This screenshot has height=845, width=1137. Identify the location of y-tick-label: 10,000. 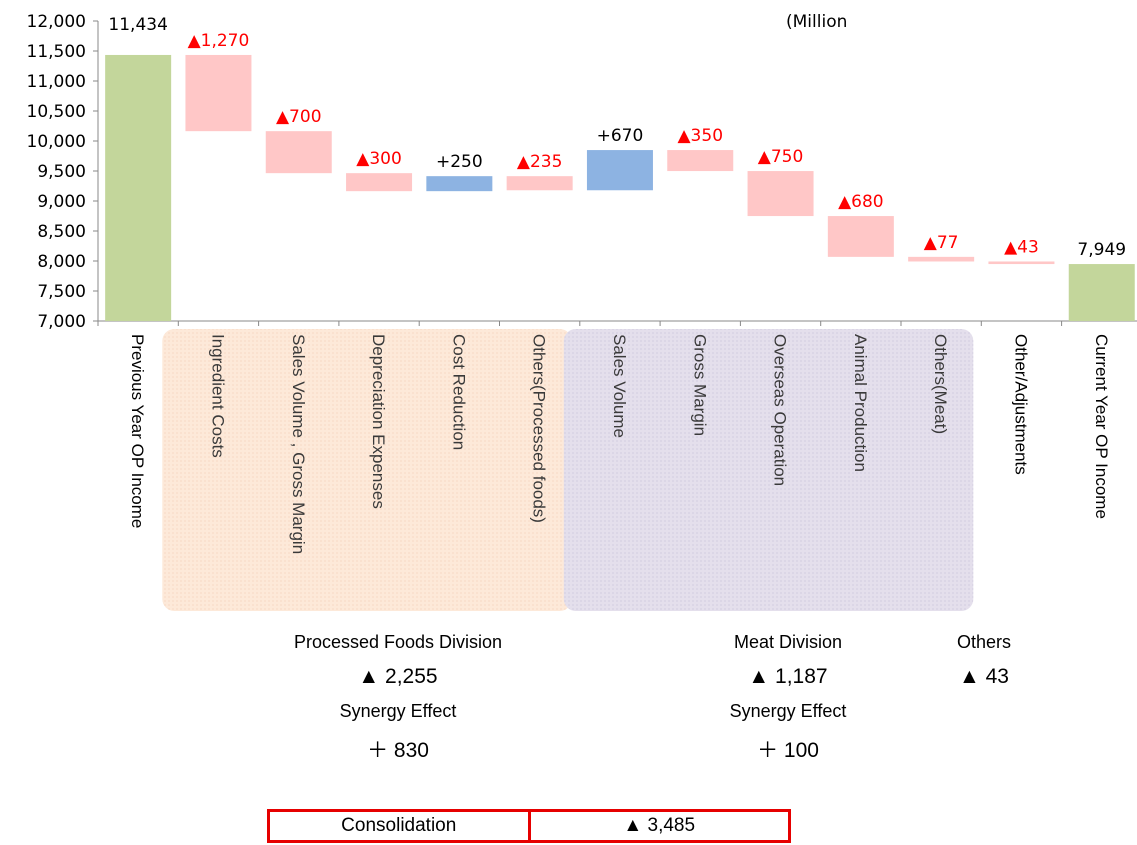
(56, 142).